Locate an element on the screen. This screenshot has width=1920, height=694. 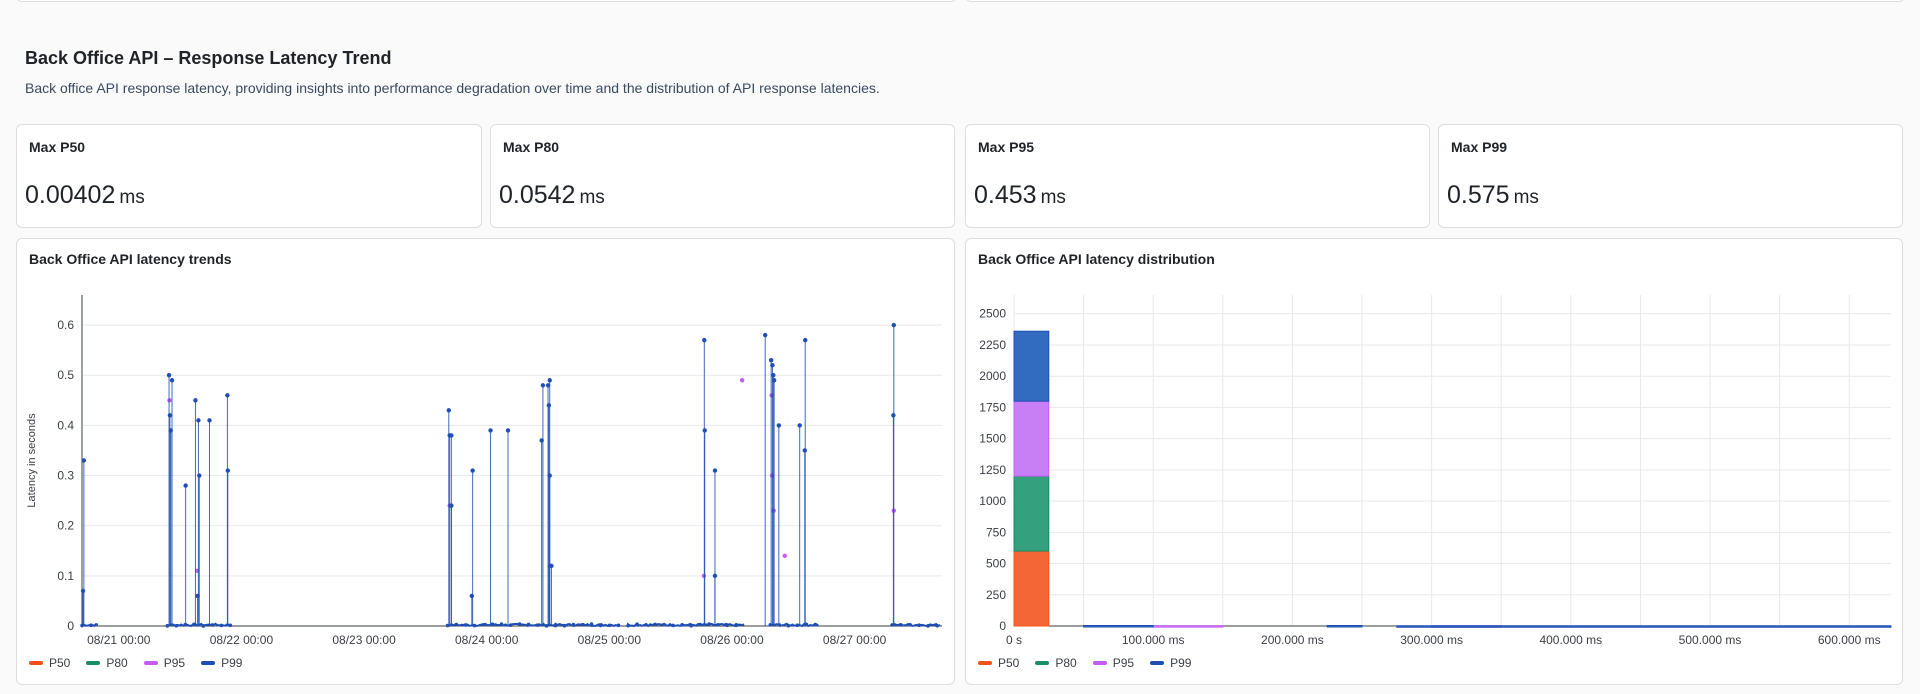
y-tick-label: 2250 is located at coordinates (992, 345).